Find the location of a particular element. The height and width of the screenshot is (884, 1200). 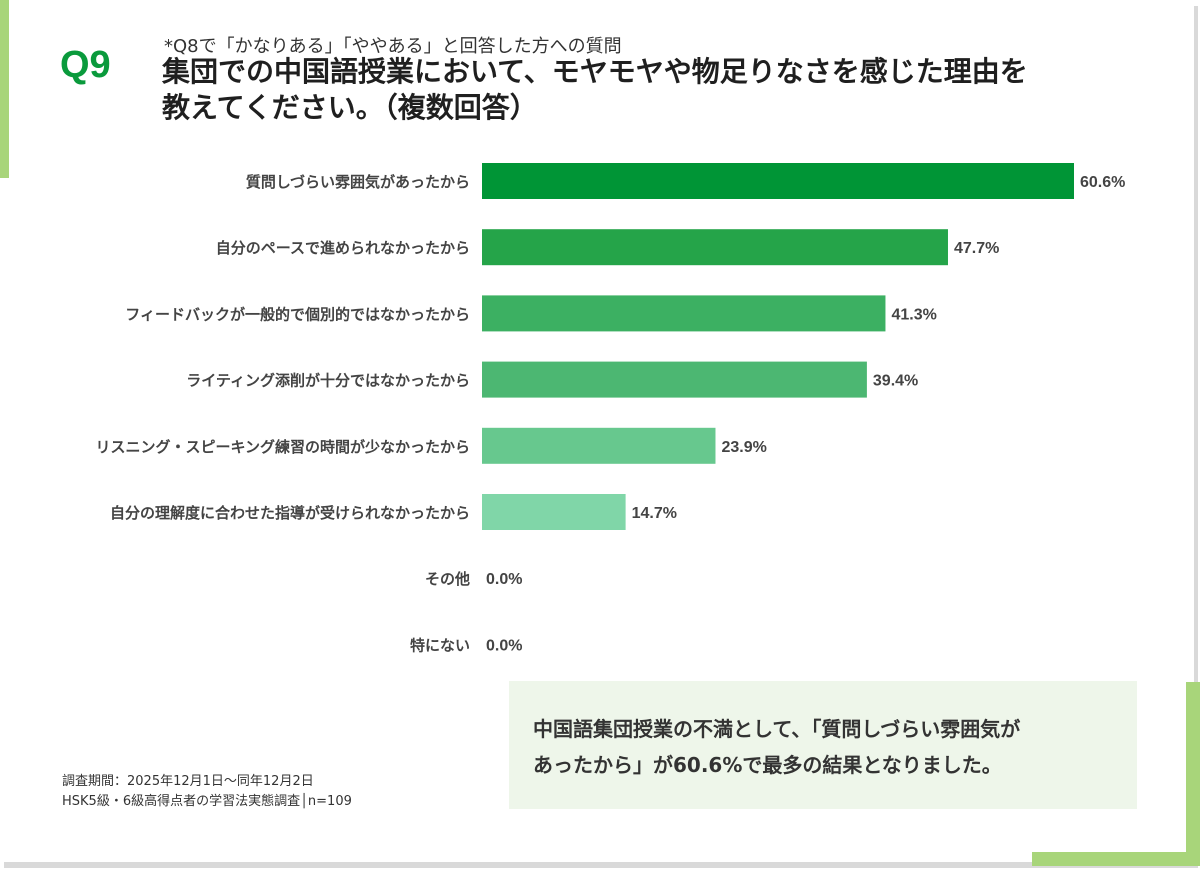

question-number: Q9 is located at coordinates (85, 65).